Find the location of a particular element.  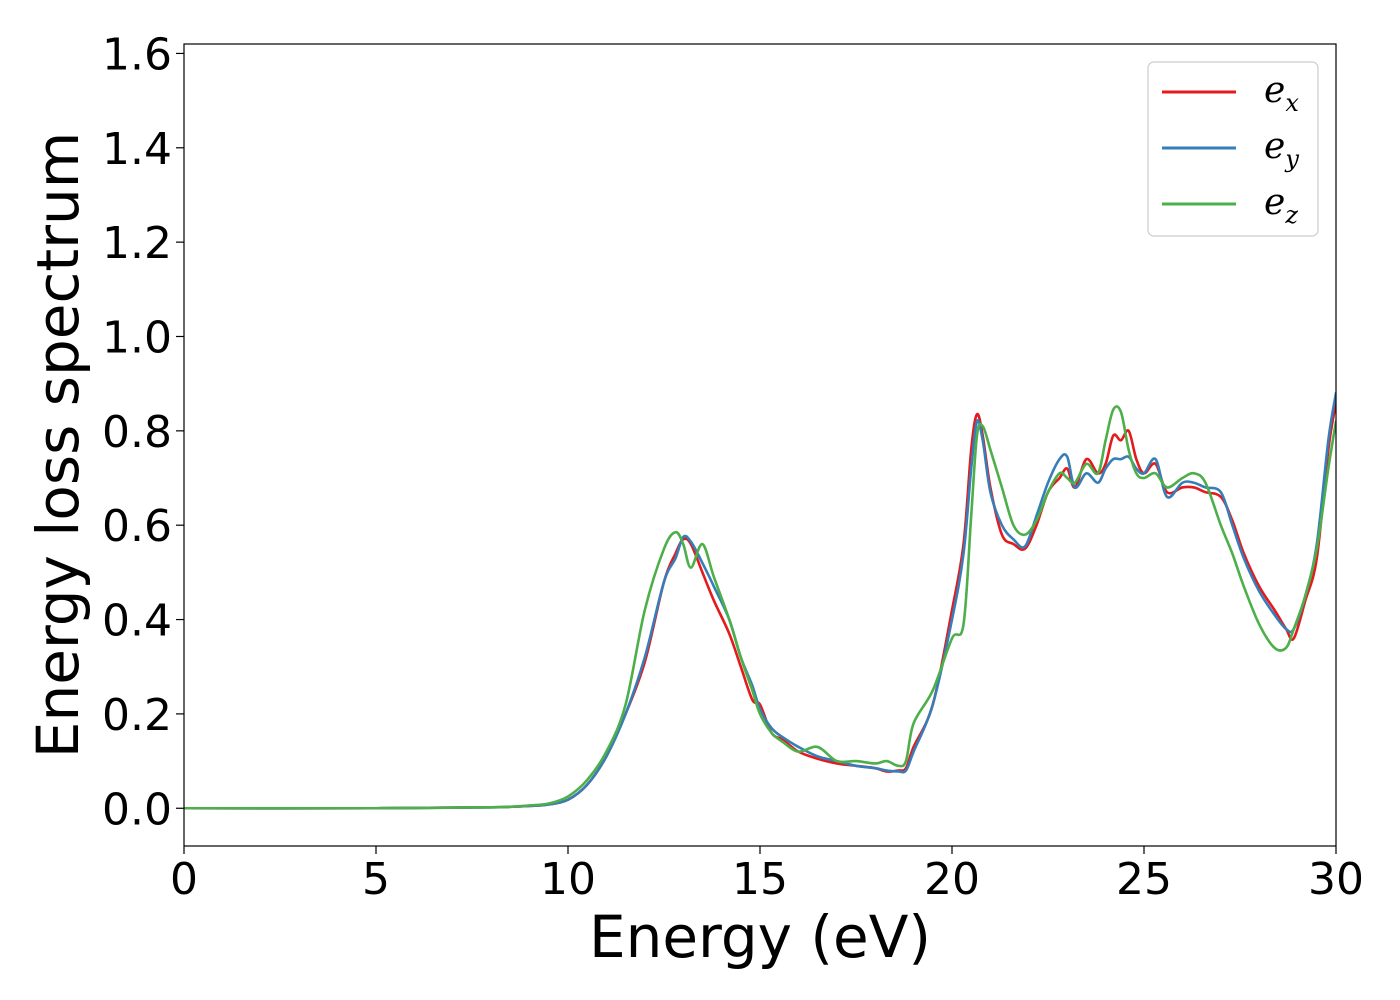

legend-item: ex is located at coordinates (1230, 93).